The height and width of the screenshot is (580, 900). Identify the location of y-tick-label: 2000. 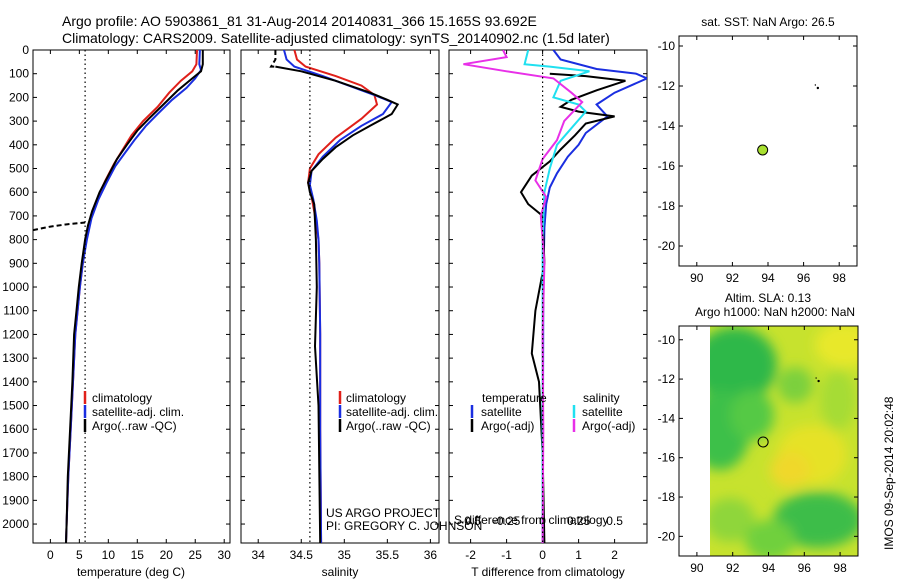
(15, 524).